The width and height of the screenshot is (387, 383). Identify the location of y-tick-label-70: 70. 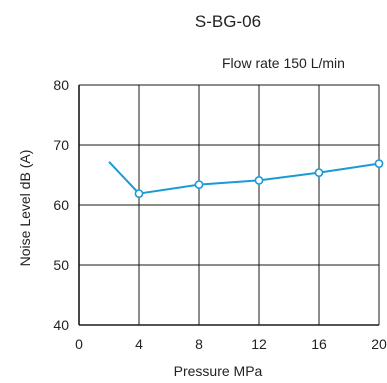
(61, 145).